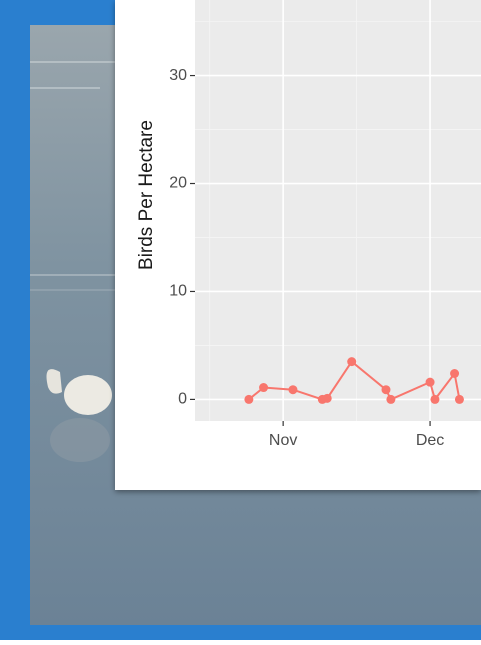  Describe the element at coordinates (72, 176) in the screenshot. I see `photo-detail` at that location.